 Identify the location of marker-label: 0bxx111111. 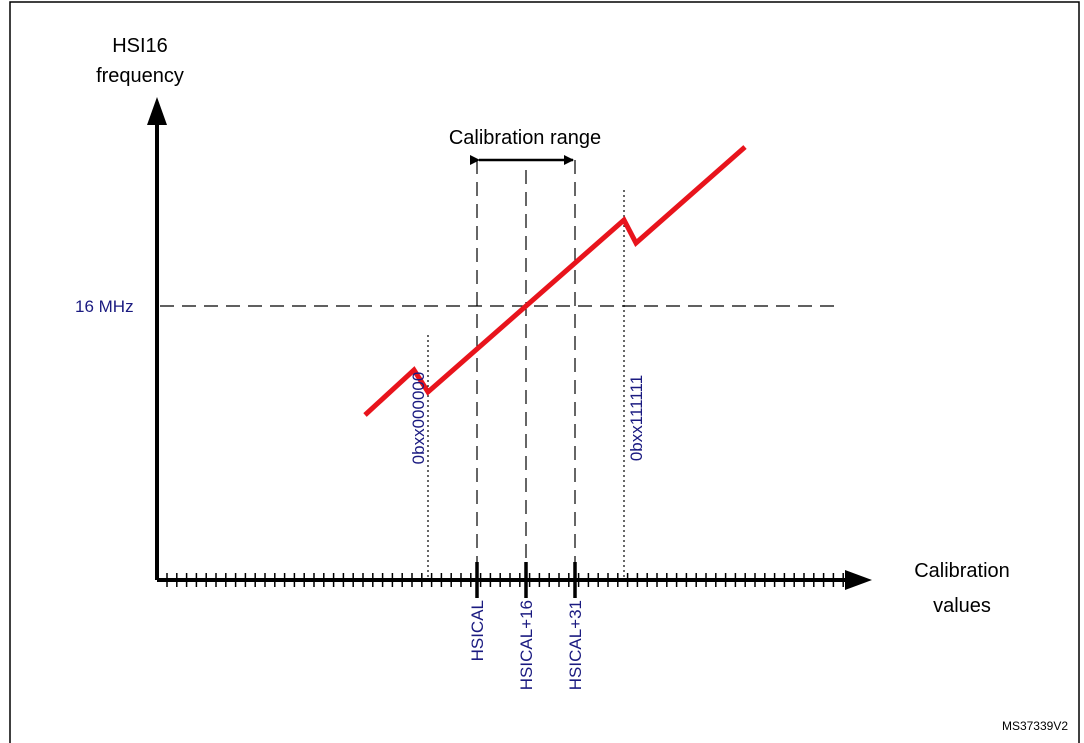
(636, 418).